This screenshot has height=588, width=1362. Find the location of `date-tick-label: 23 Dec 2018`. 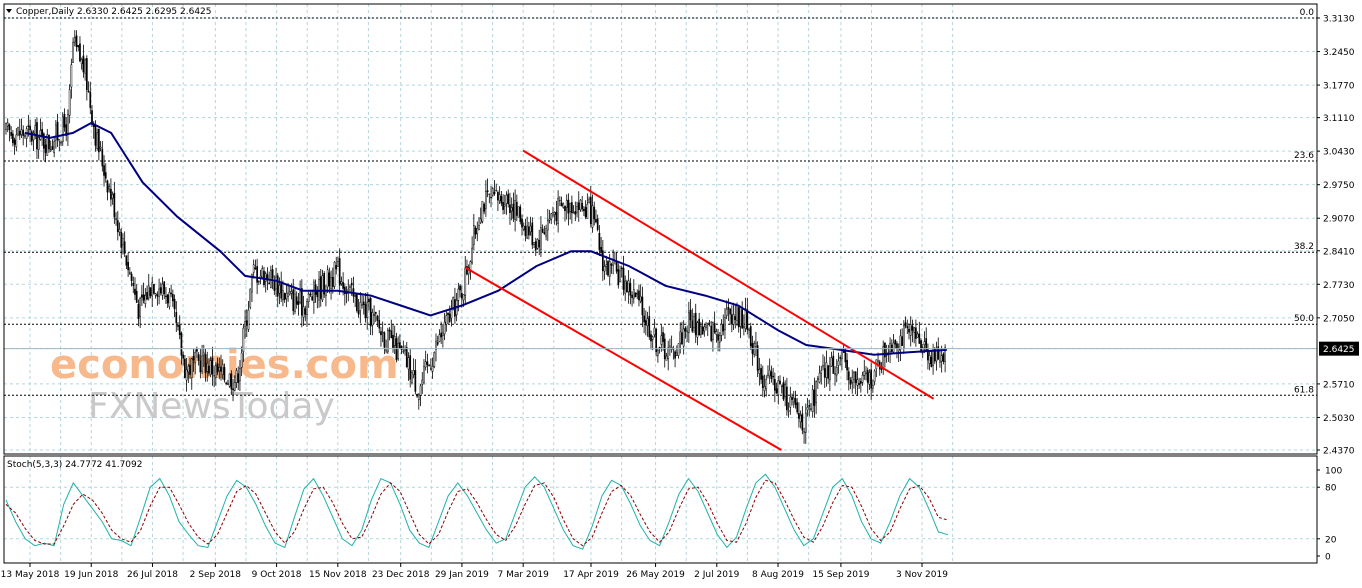

date-tick-label: 23 Dec 2018 is located at coordinates (401, 575).